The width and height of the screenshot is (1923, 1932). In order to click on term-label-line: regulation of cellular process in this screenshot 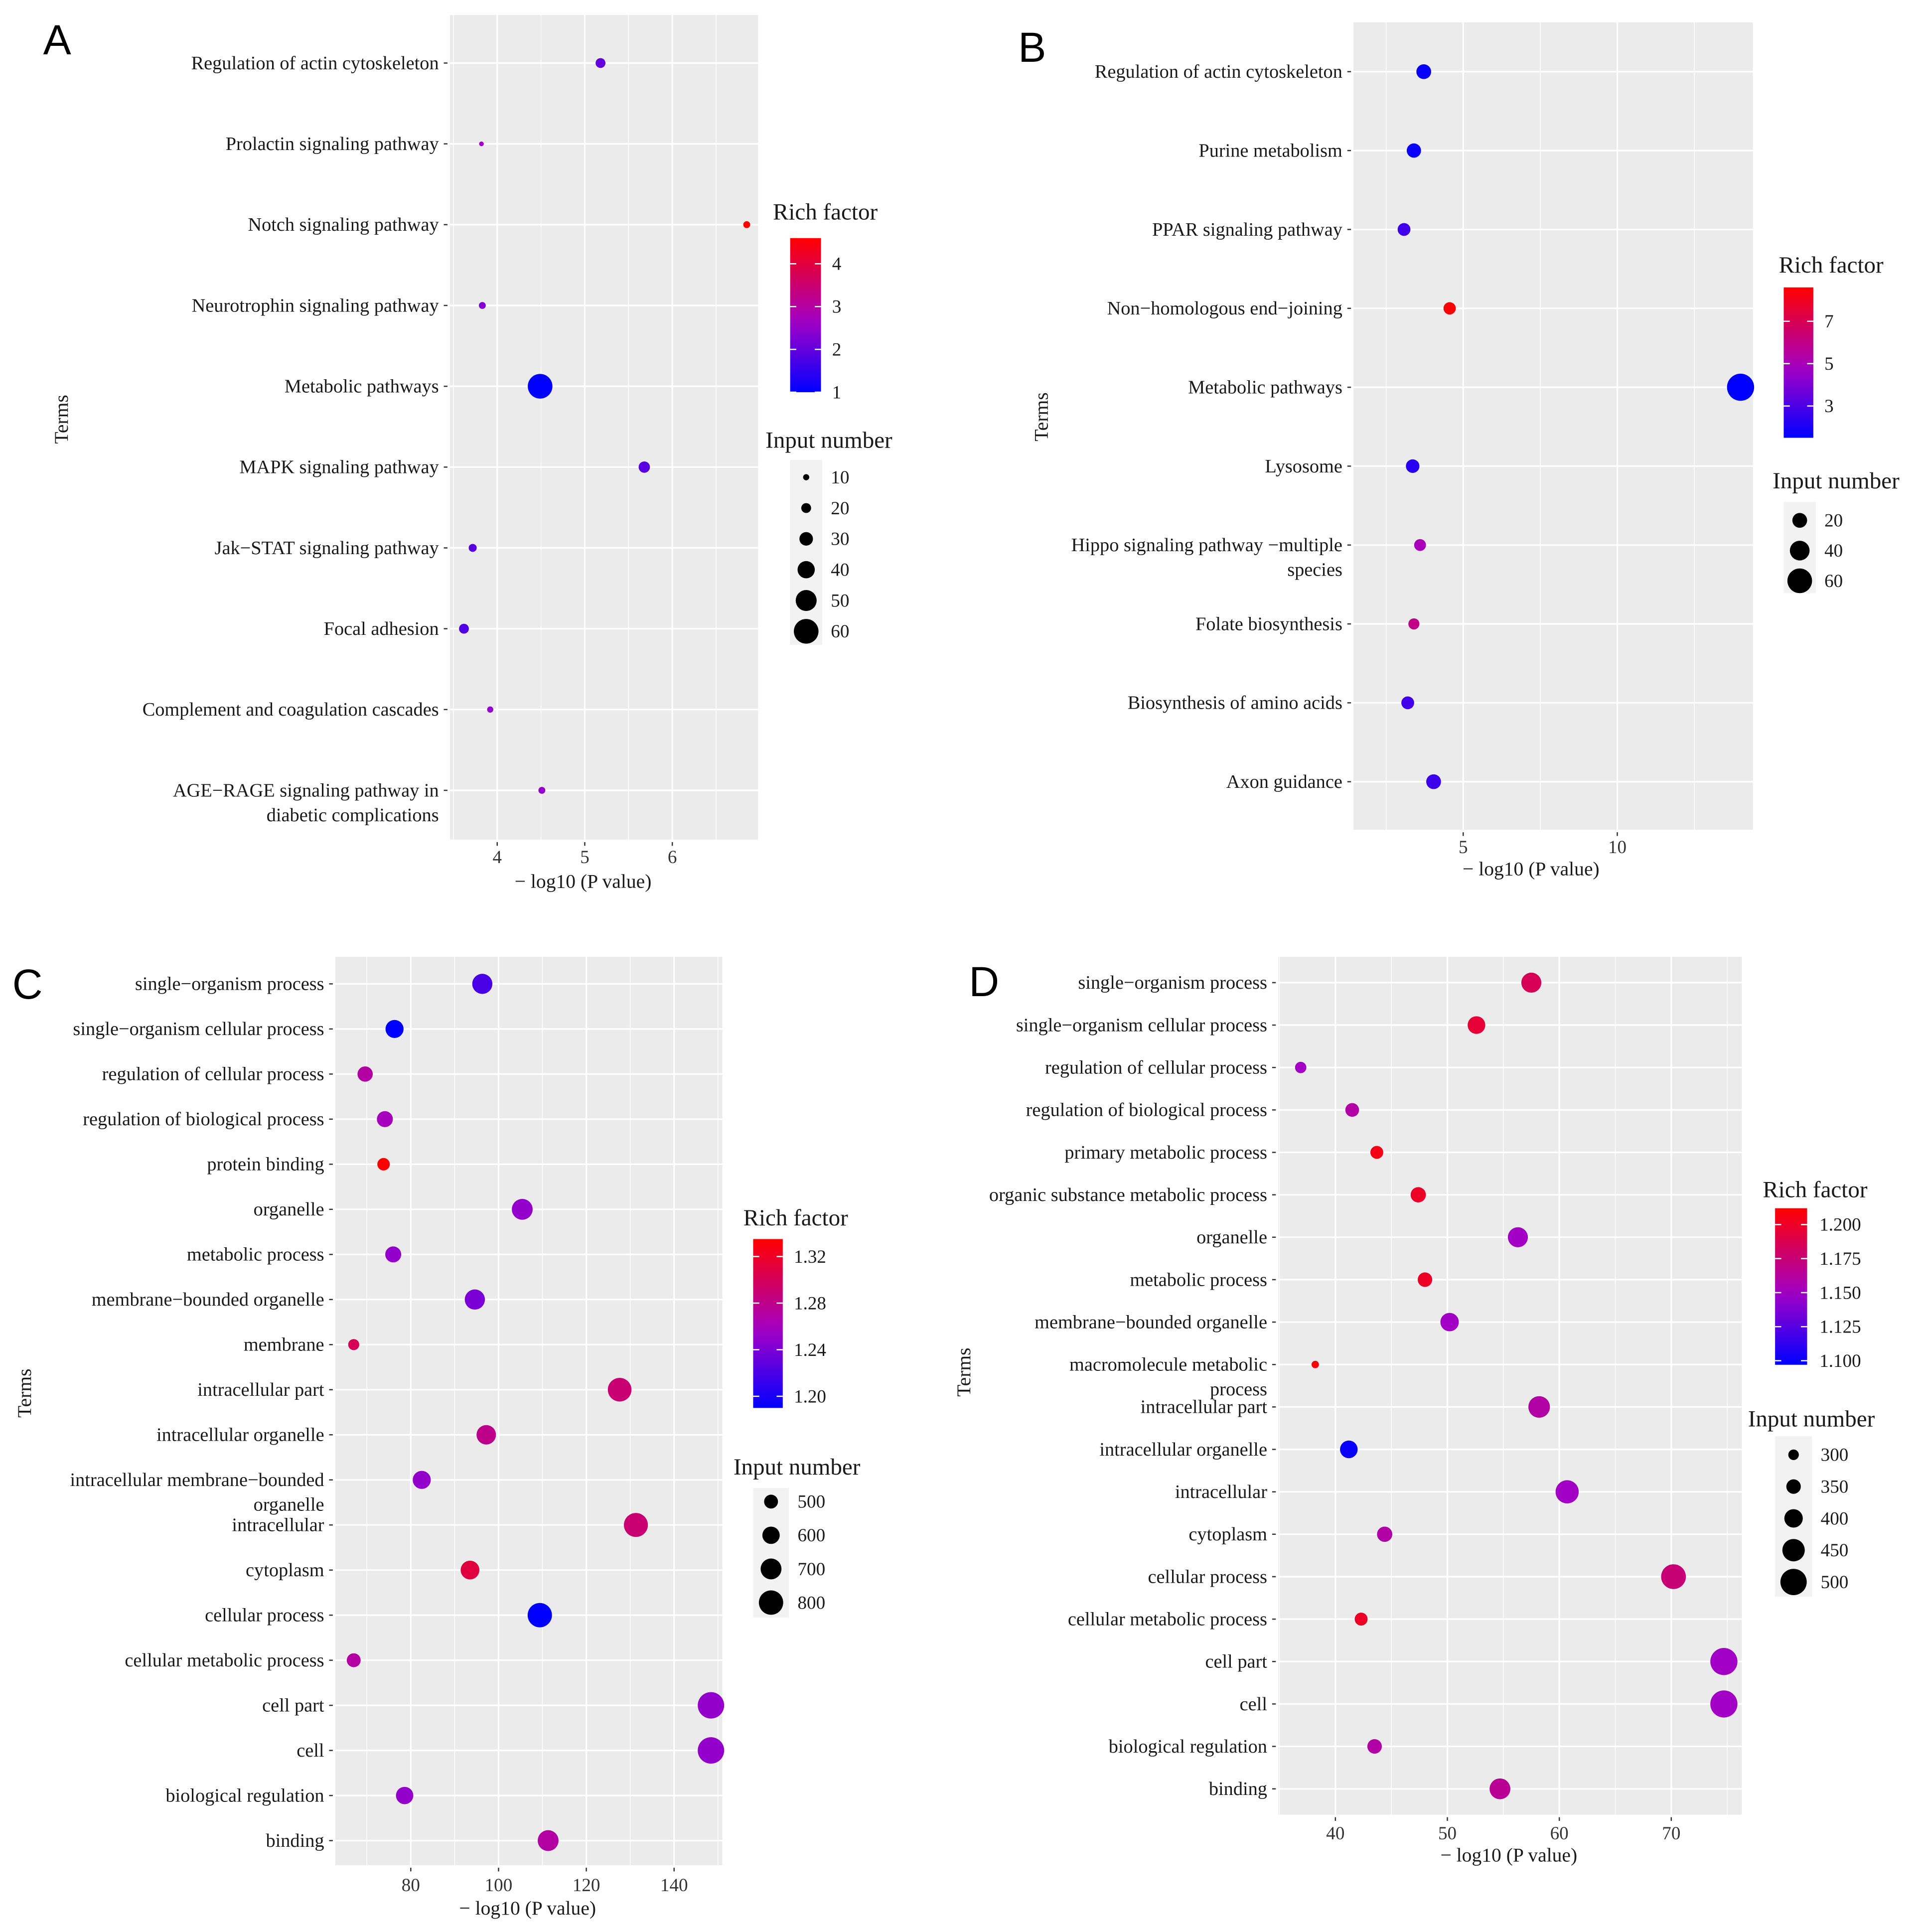, I will do `click(213, 1075)`.